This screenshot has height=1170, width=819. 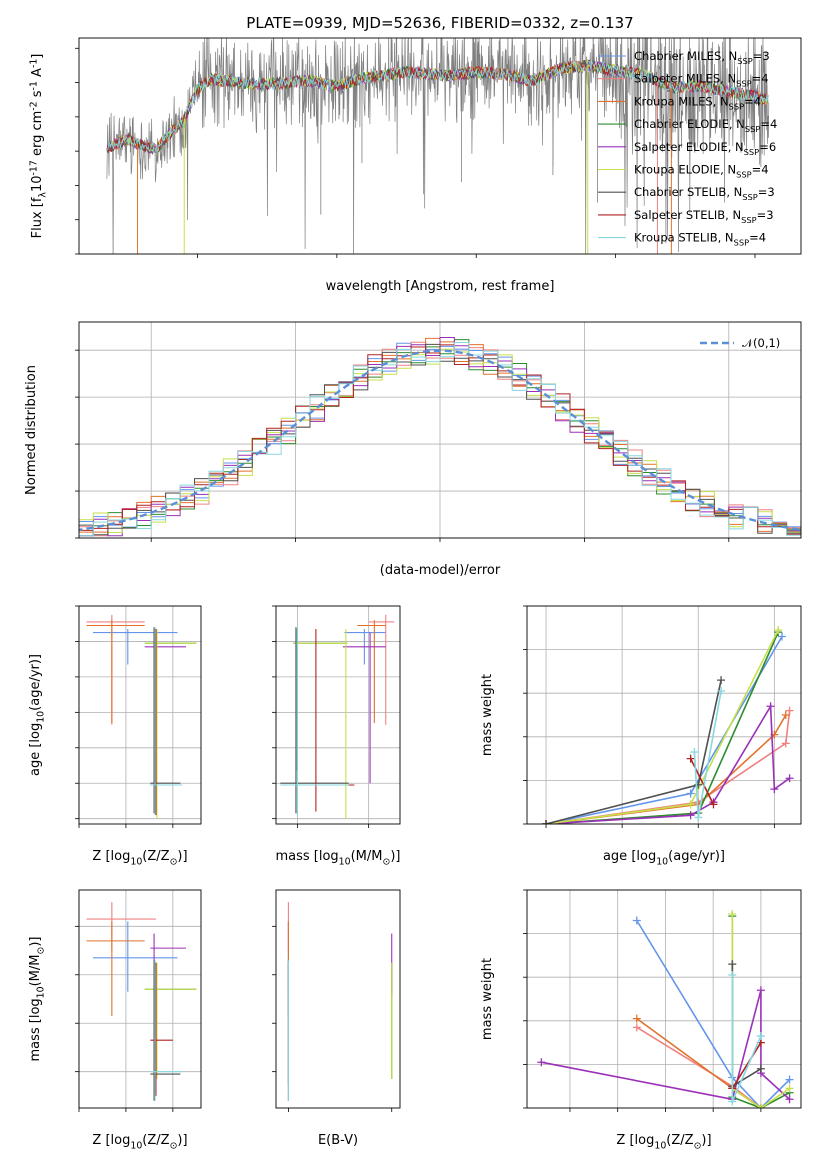 What do you see at coordinates (761, 343) in the screenshot?
I see `legend-label: 𝒩(0,1)` at bounding box center [761, 343].